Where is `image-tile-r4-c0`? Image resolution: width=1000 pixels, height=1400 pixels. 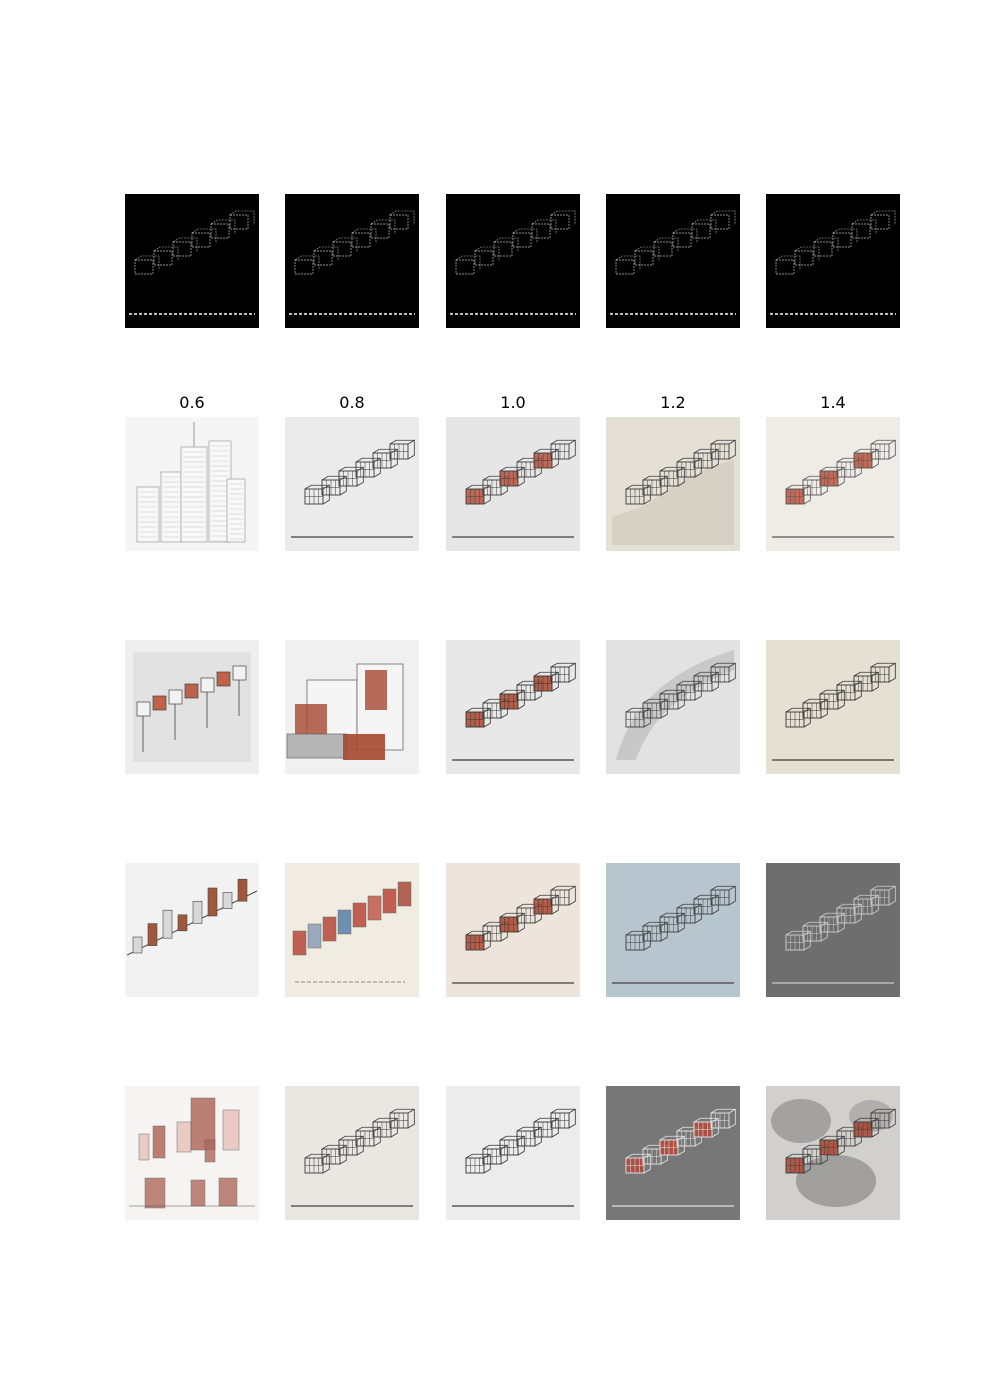 image-tile-r4-c0 is located at coordinates (192, 1153).